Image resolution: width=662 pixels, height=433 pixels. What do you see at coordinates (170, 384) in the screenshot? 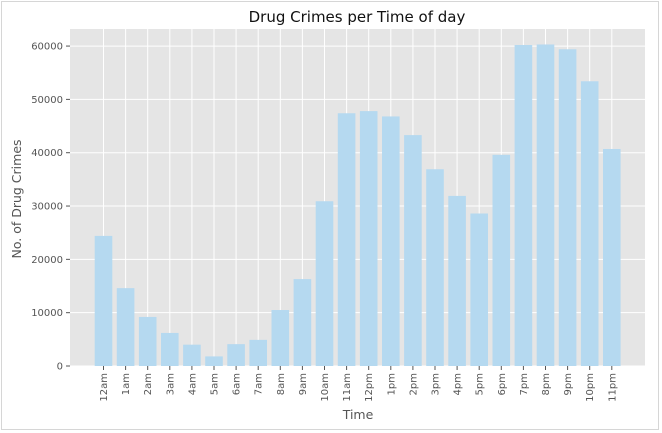
I see `x-tick-label: 3am` at bounding box center [170, 384].